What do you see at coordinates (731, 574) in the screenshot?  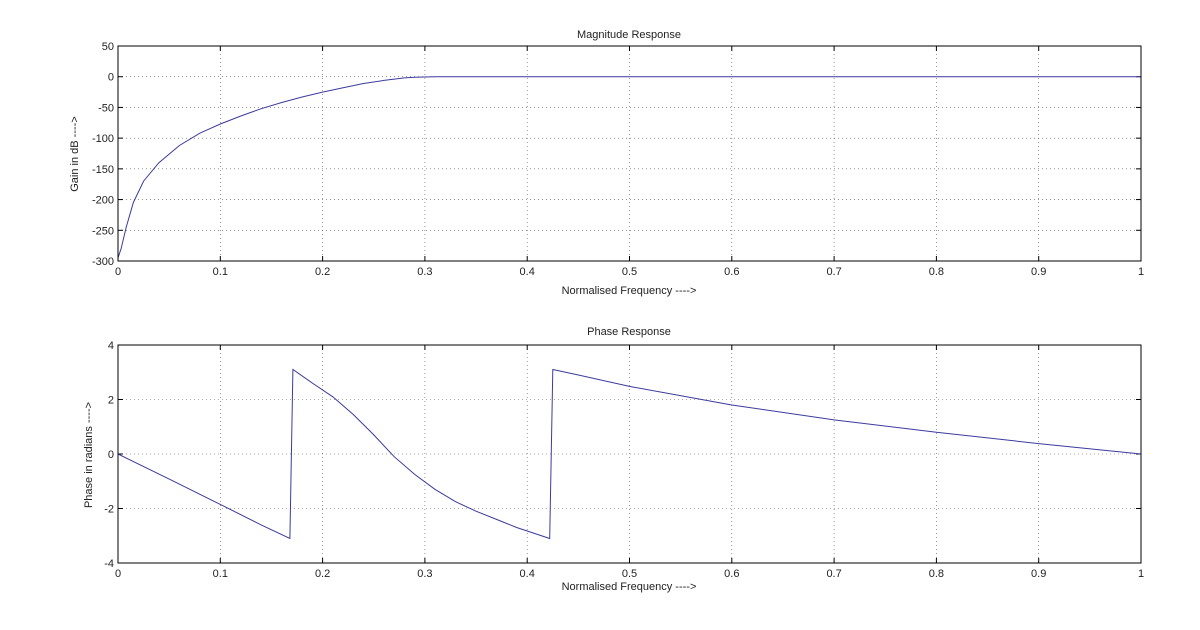 I see `phase-xtick-label: 0.6` at bounding box center [731, 574].